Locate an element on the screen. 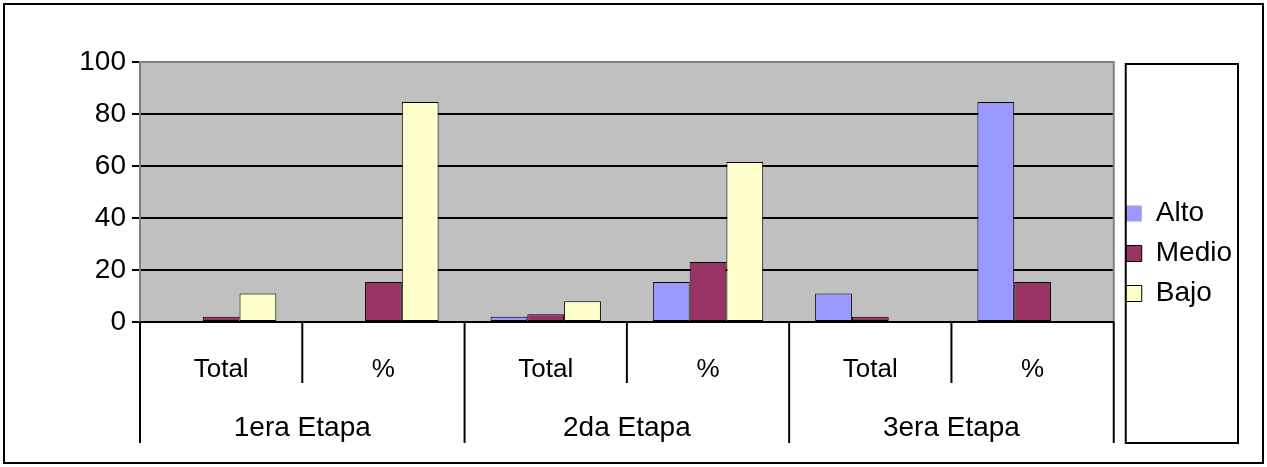 This screenshot has height=467, width=1267. y-tick-label: 100 is located at coordinates (102, 60).